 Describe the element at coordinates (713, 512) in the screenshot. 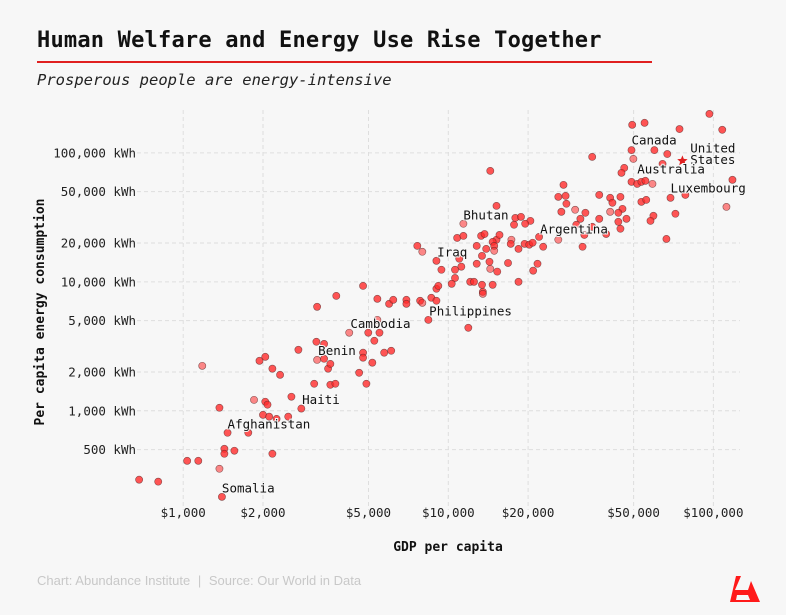

I see `x-tick-label: $100,000` at that location.